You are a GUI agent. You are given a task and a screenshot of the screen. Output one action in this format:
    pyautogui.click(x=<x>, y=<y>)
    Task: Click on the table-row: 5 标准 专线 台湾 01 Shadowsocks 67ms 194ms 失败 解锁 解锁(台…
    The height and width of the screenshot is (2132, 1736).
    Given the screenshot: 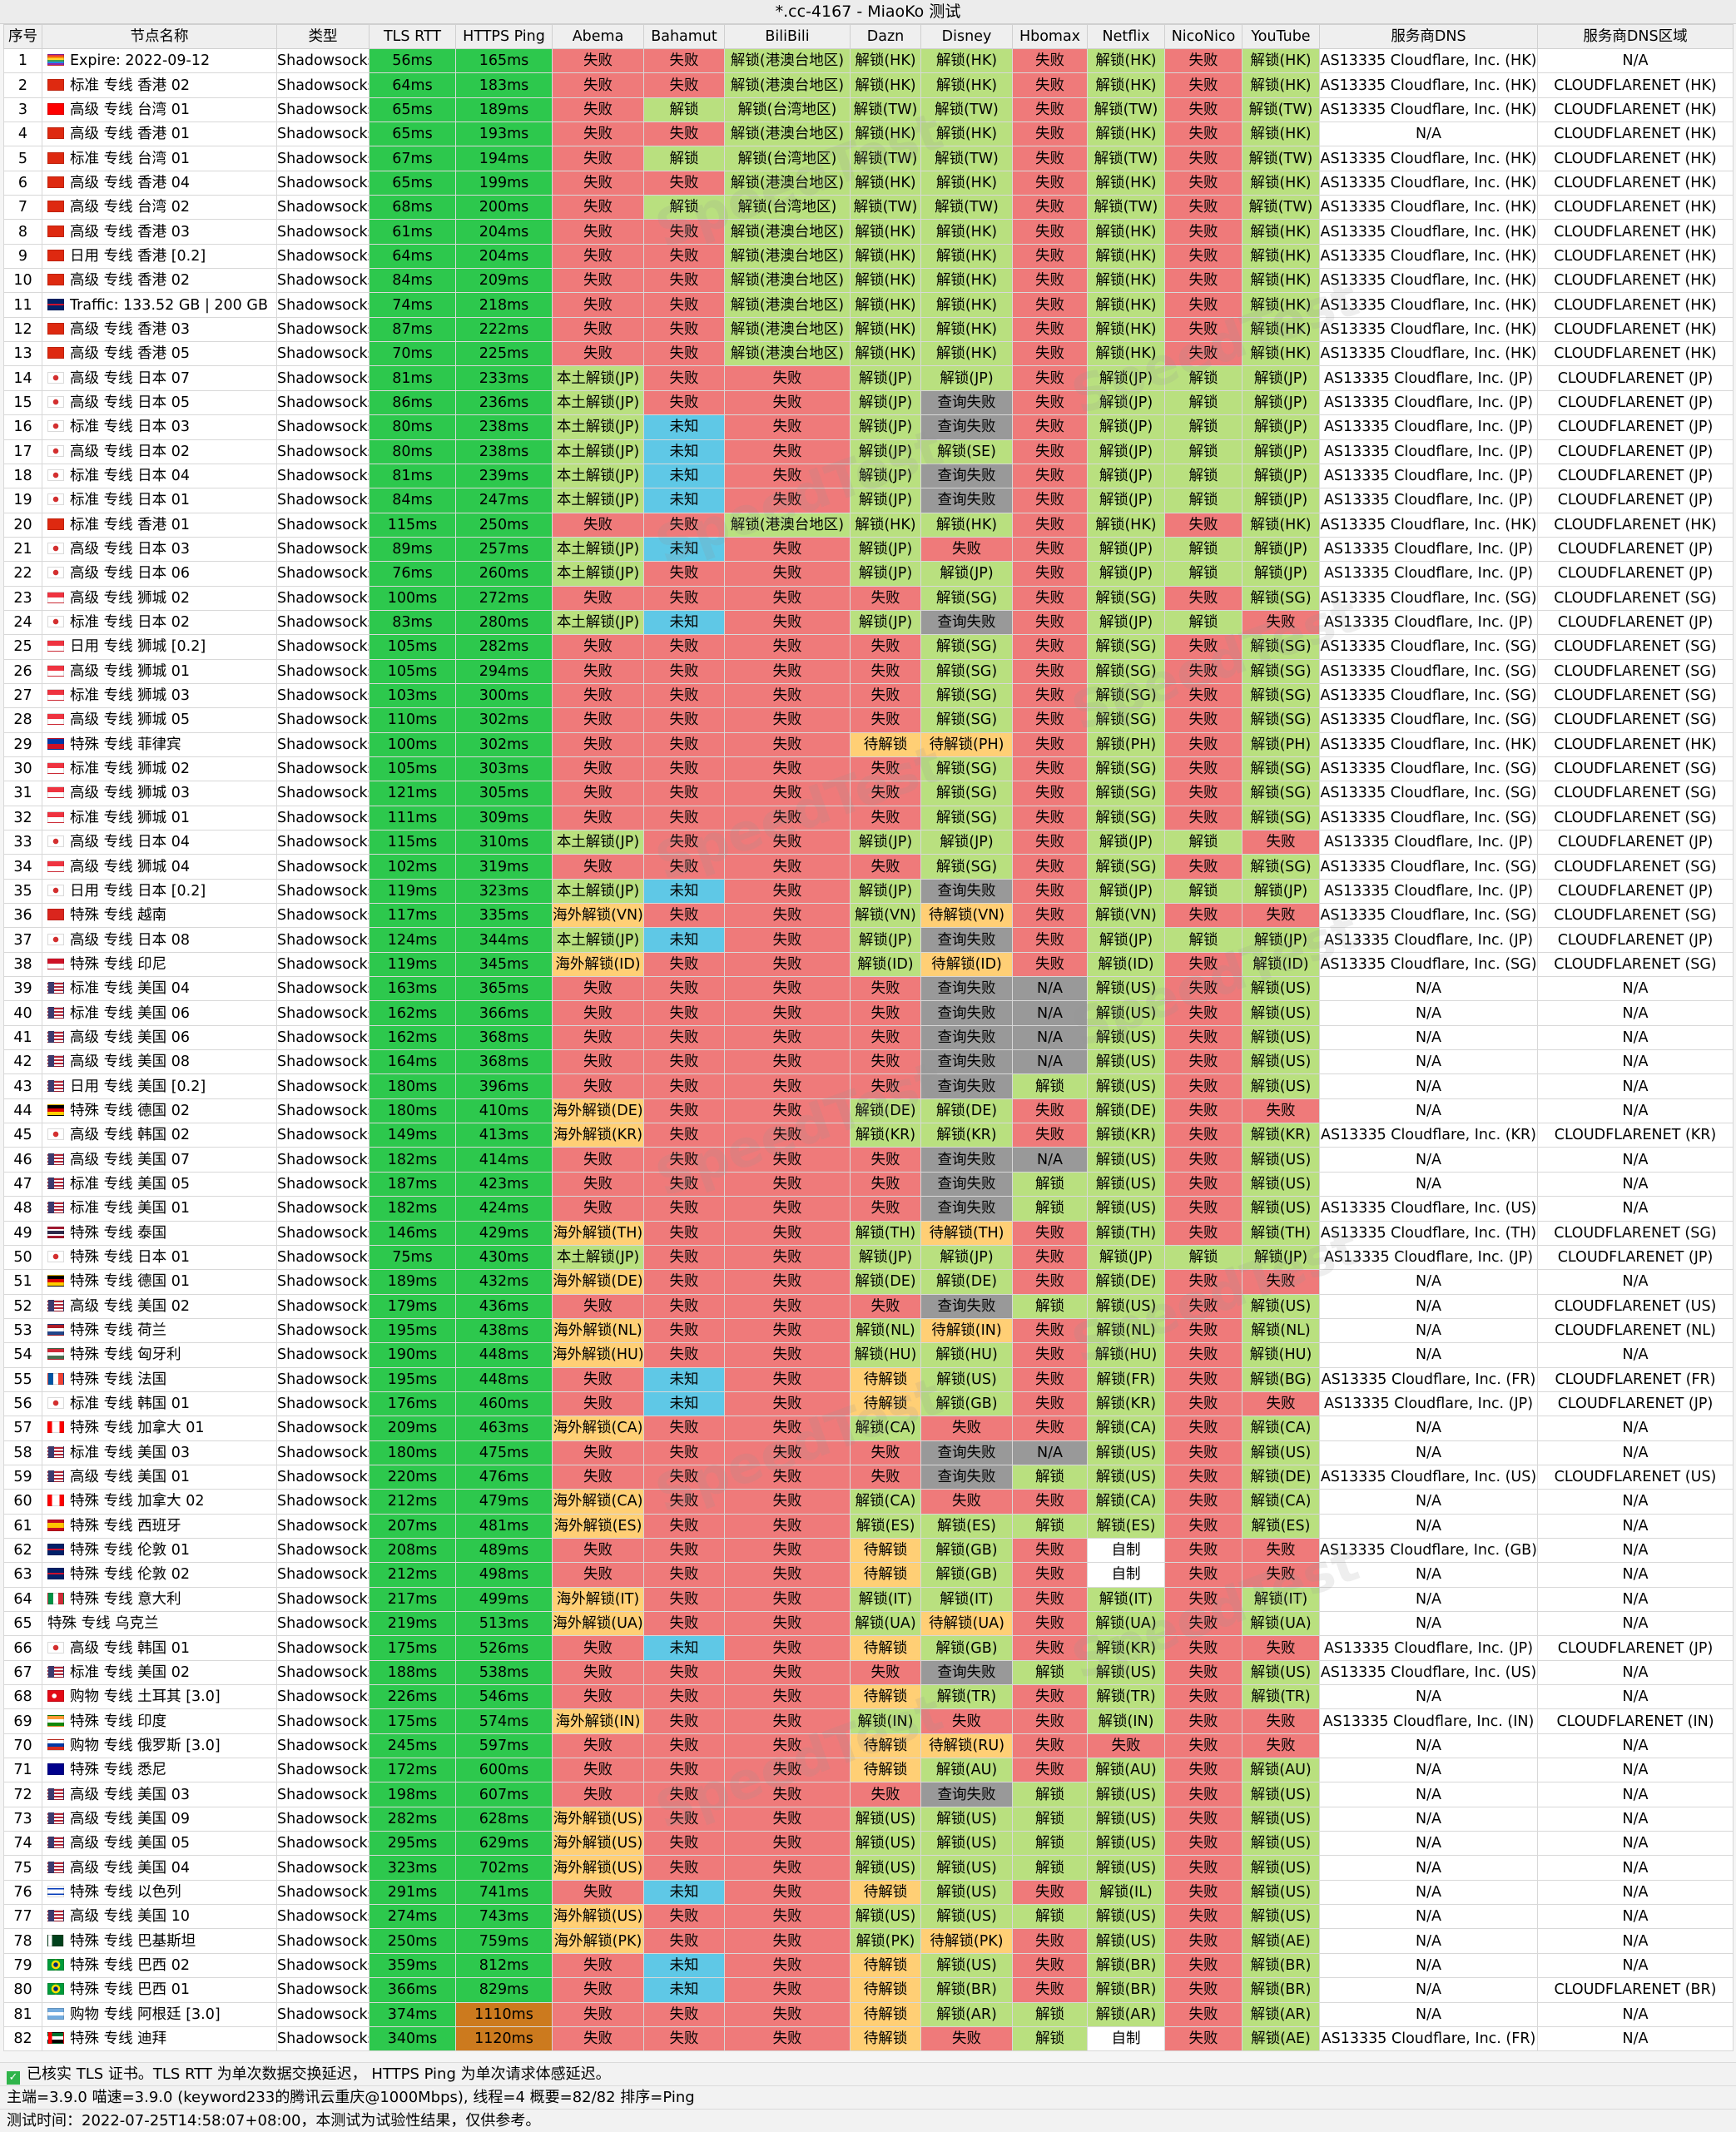 What is the action you would take?
    pyautogui.click(x=868, y=159)
    